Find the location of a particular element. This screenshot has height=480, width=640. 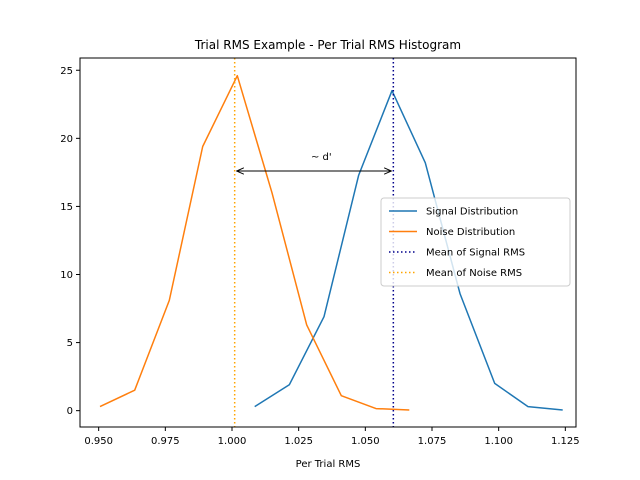

y-tick-label: 25 is located at coordinates (66, 71).